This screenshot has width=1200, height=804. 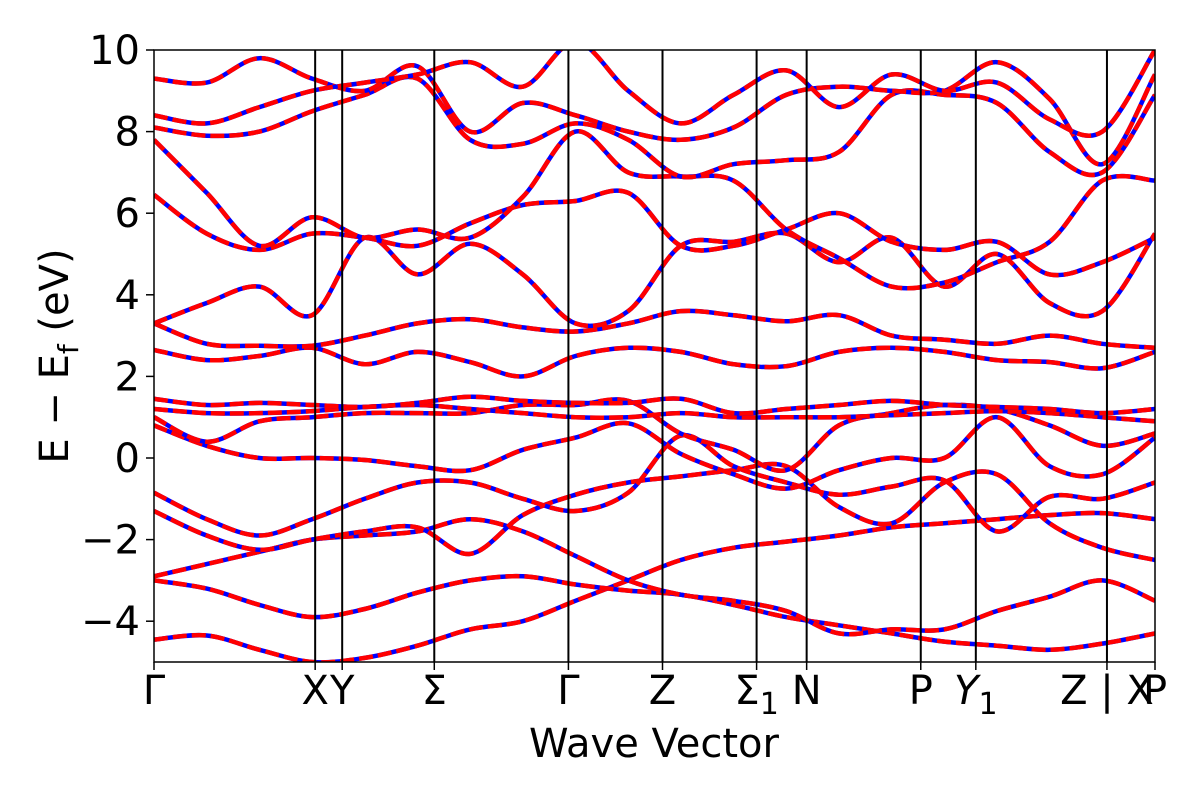 I want to click on y-tick-label: 10, so click(x=114, y=51).